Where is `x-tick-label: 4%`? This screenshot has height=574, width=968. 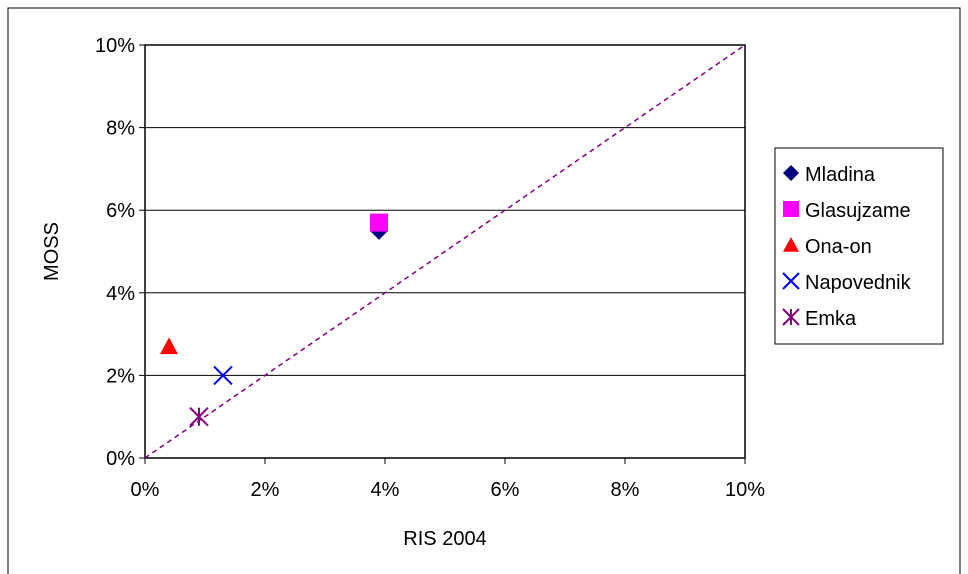 x-tick-label: 4% is located at coordinates (385, 490).